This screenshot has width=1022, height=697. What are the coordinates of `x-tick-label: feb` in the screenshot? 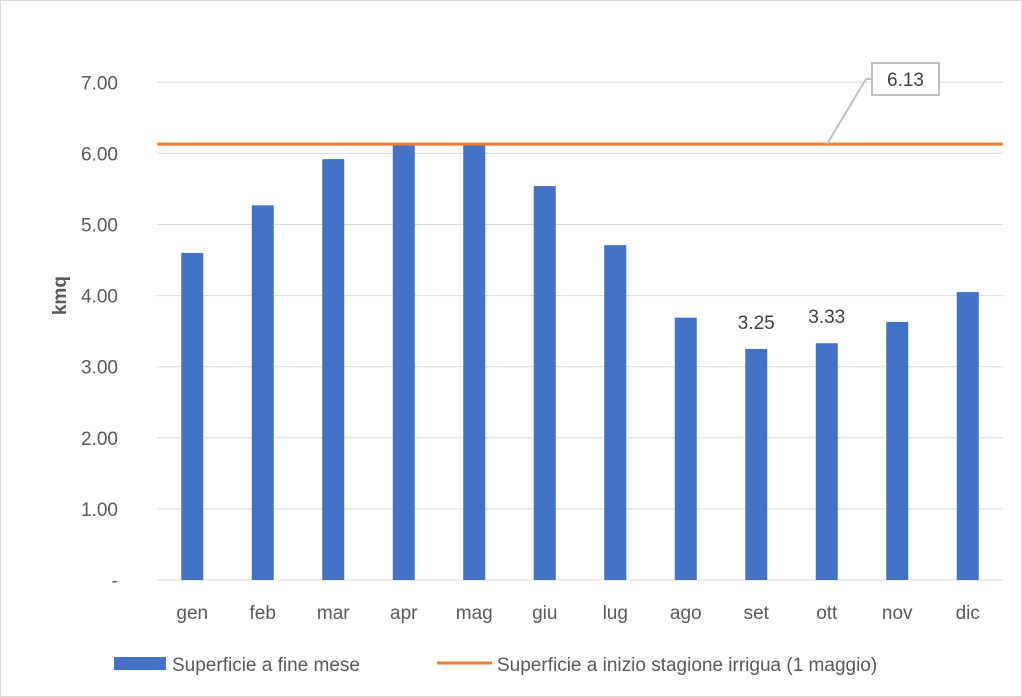 It's located at (263, 613).